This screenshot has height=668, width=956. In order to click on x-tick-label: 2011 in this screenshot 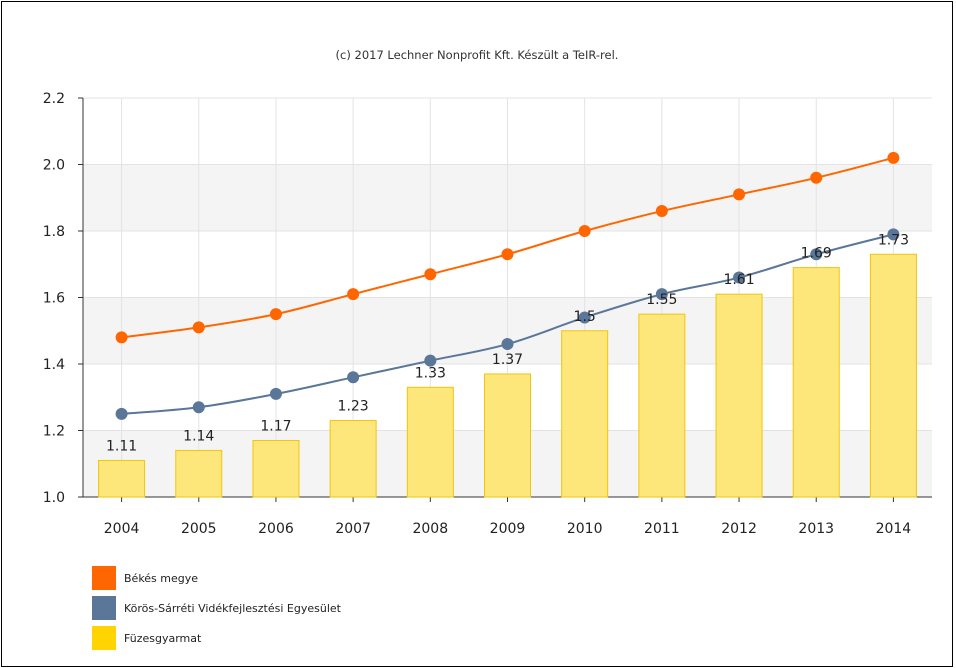, I will do `click(662, 529)`.